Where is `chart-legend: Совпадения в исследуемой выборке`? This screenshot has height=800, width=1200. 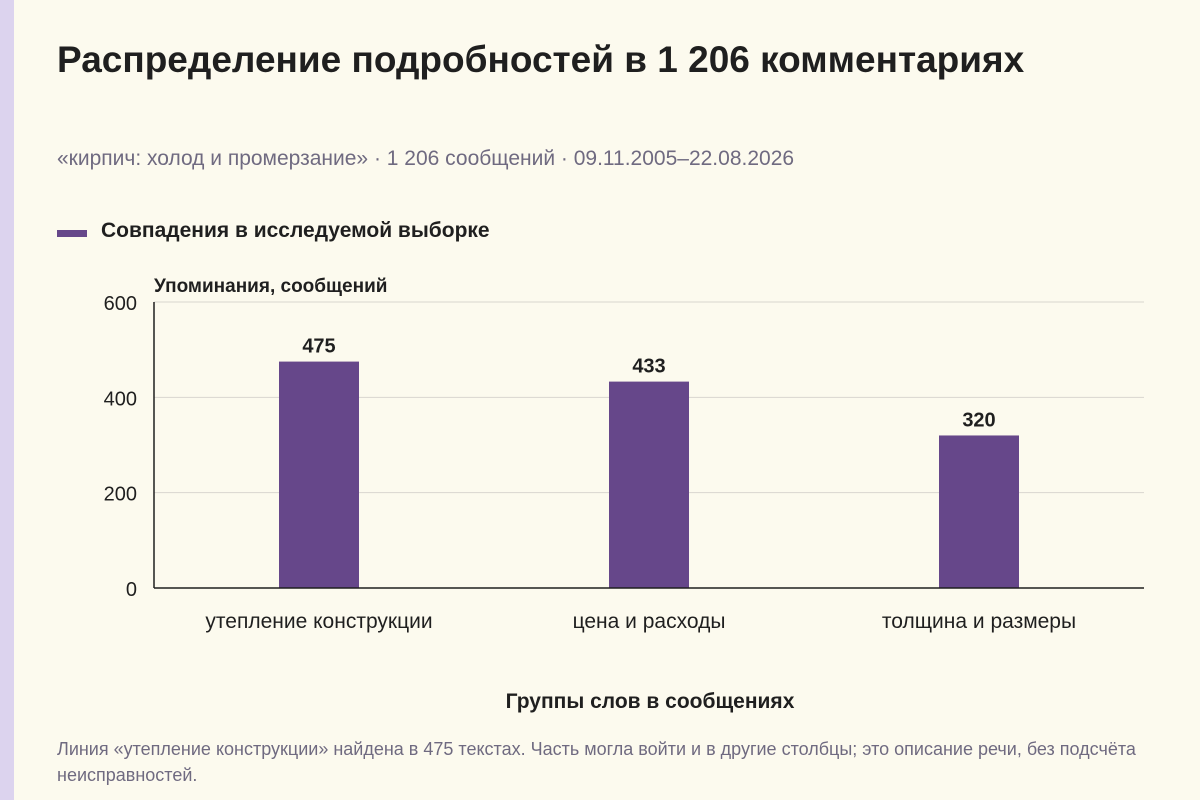 chart-legend: Совпадения в исследуемой выборке is located at coordinates (273, 231).